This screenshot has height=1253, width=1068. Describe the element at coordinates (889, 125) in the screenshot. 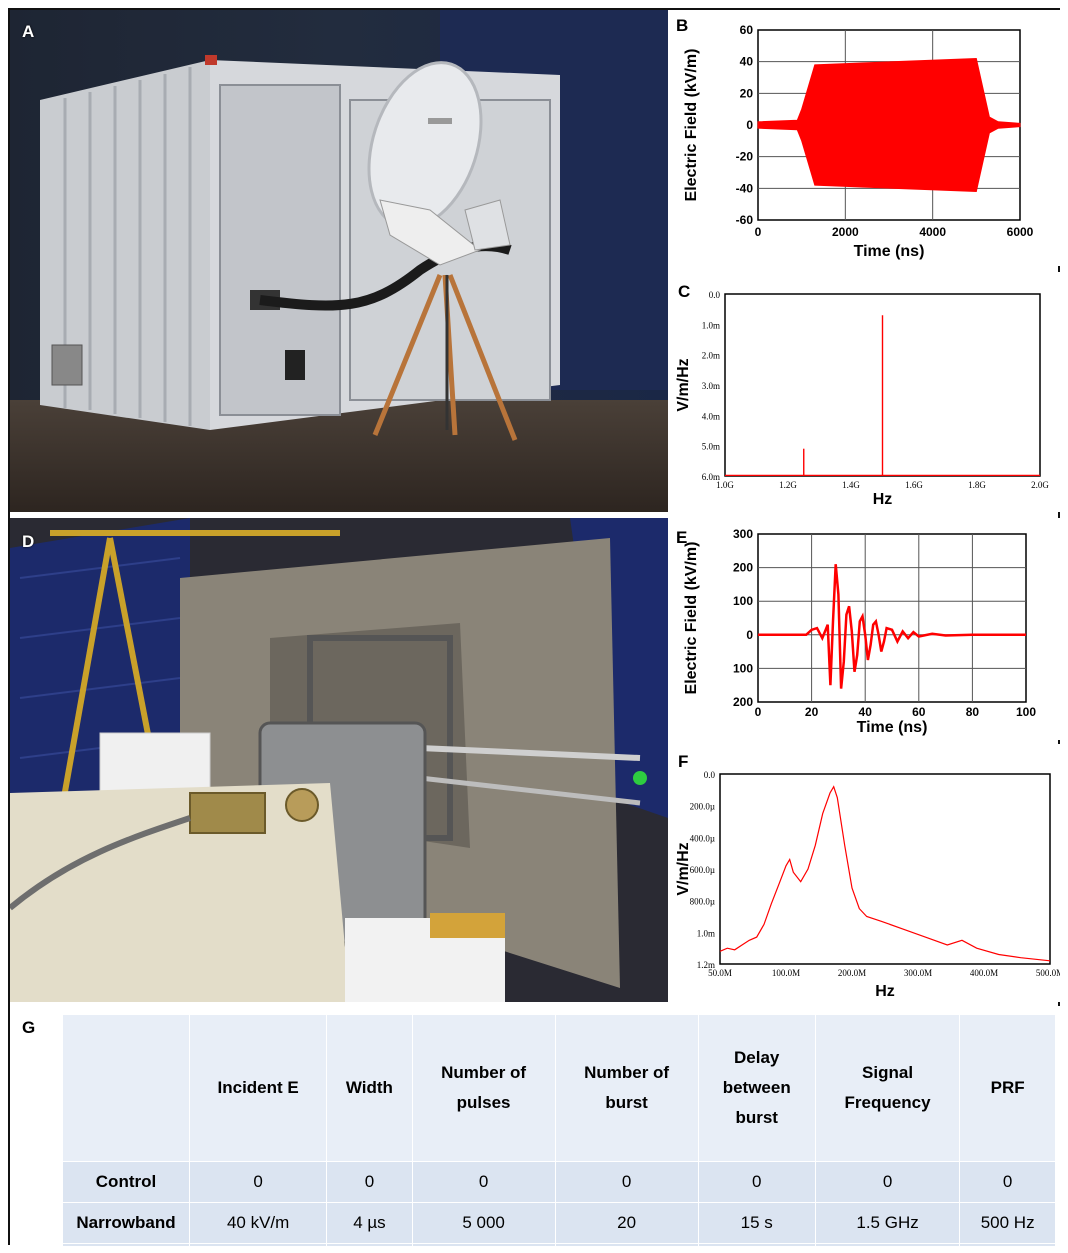

I see `signal-envelope` at that location.